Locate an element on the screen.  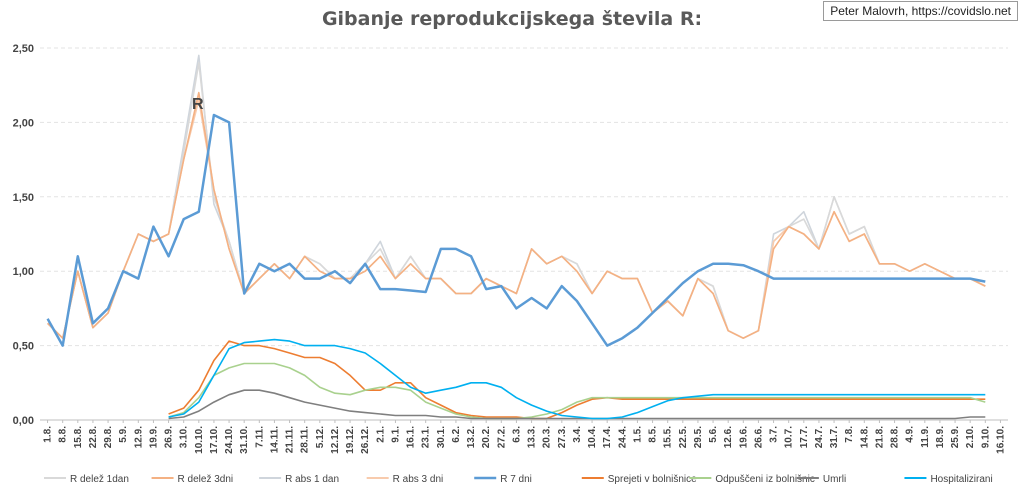
r-annotation: R is located at coordinates (198, 104).